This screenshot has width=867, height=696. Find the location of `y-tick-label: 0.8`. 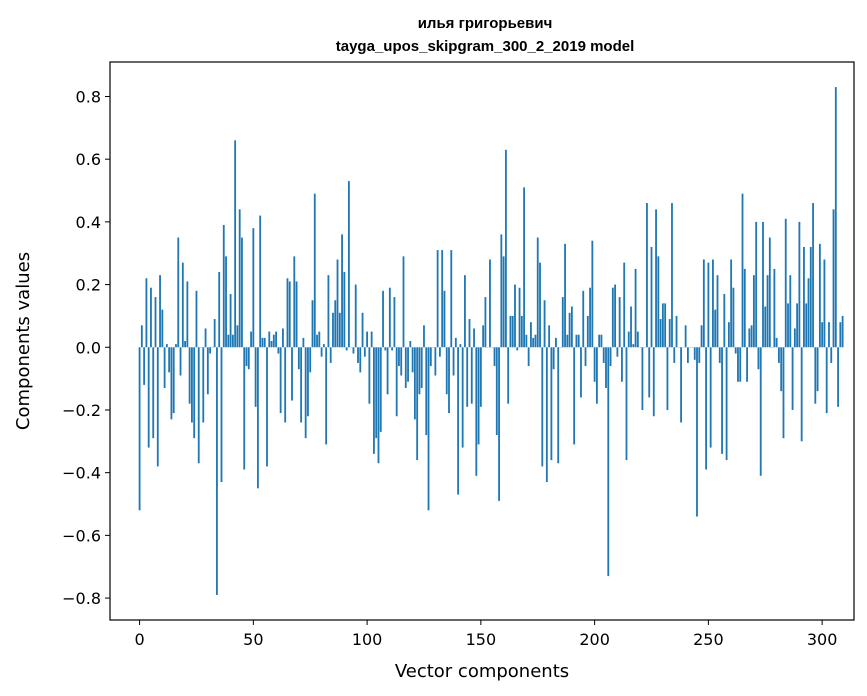

y-tick-label: 0.8 is located at coordinates (88, 96).